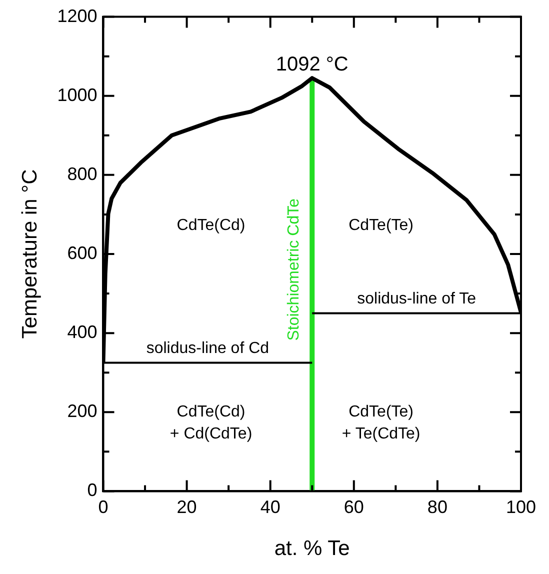  Describe the element at coordinates (211, 422) in the screenshot. I see `annotation: CdTe(Cd) + Cd(CdTe)` at that location.